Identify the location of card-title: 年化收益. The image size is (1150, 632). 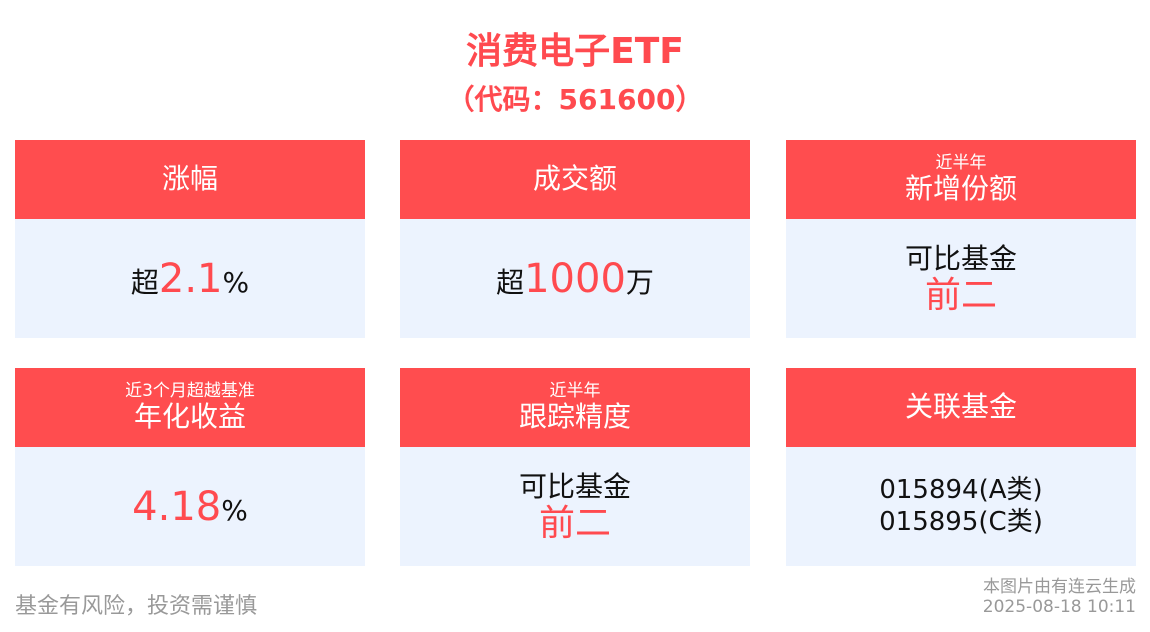
(189, 417).